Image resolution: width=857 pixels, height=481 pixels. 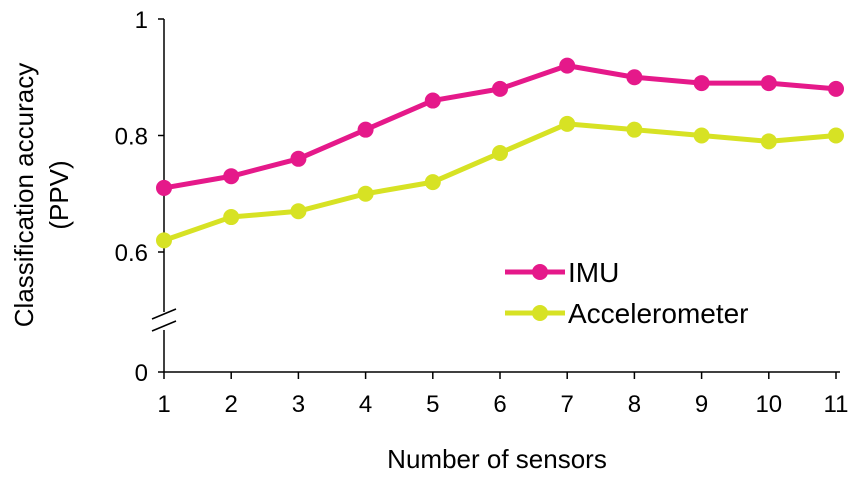 I want to click on x-tick-label: 1, so click(x=163, y=404).